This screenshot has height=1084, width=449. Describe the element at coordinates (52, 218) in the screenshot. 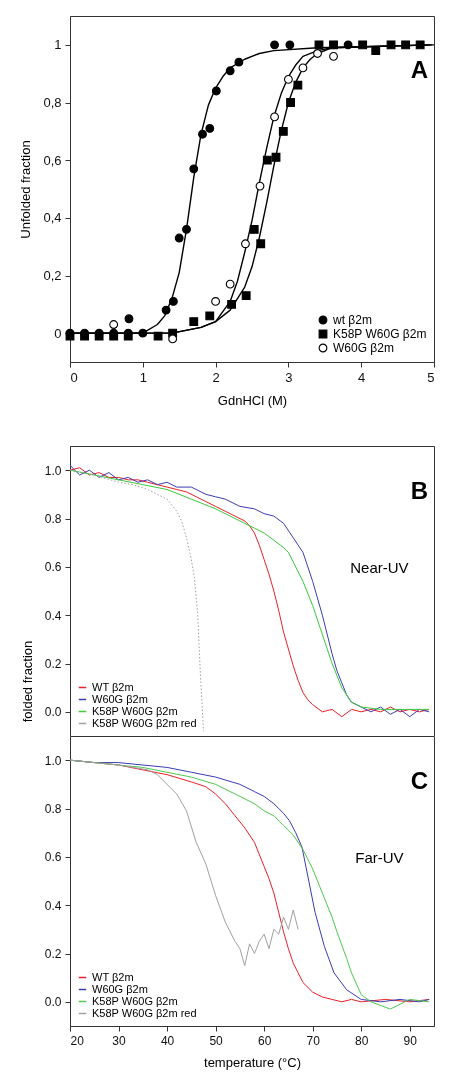

I see `y-tick-label: 0,4` at that location.